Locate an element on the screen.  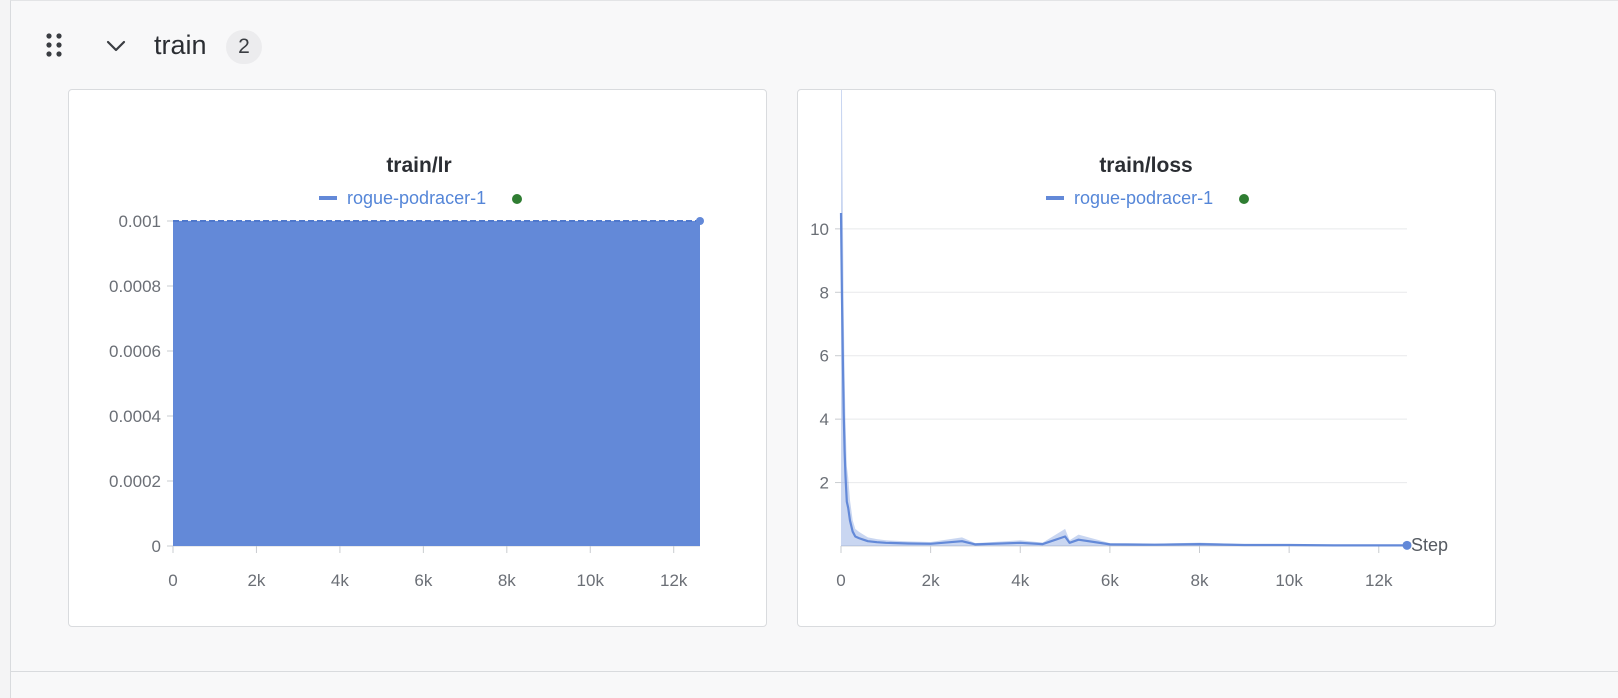
y-tick-label: 0.001 is located at coordinates (139, 221).